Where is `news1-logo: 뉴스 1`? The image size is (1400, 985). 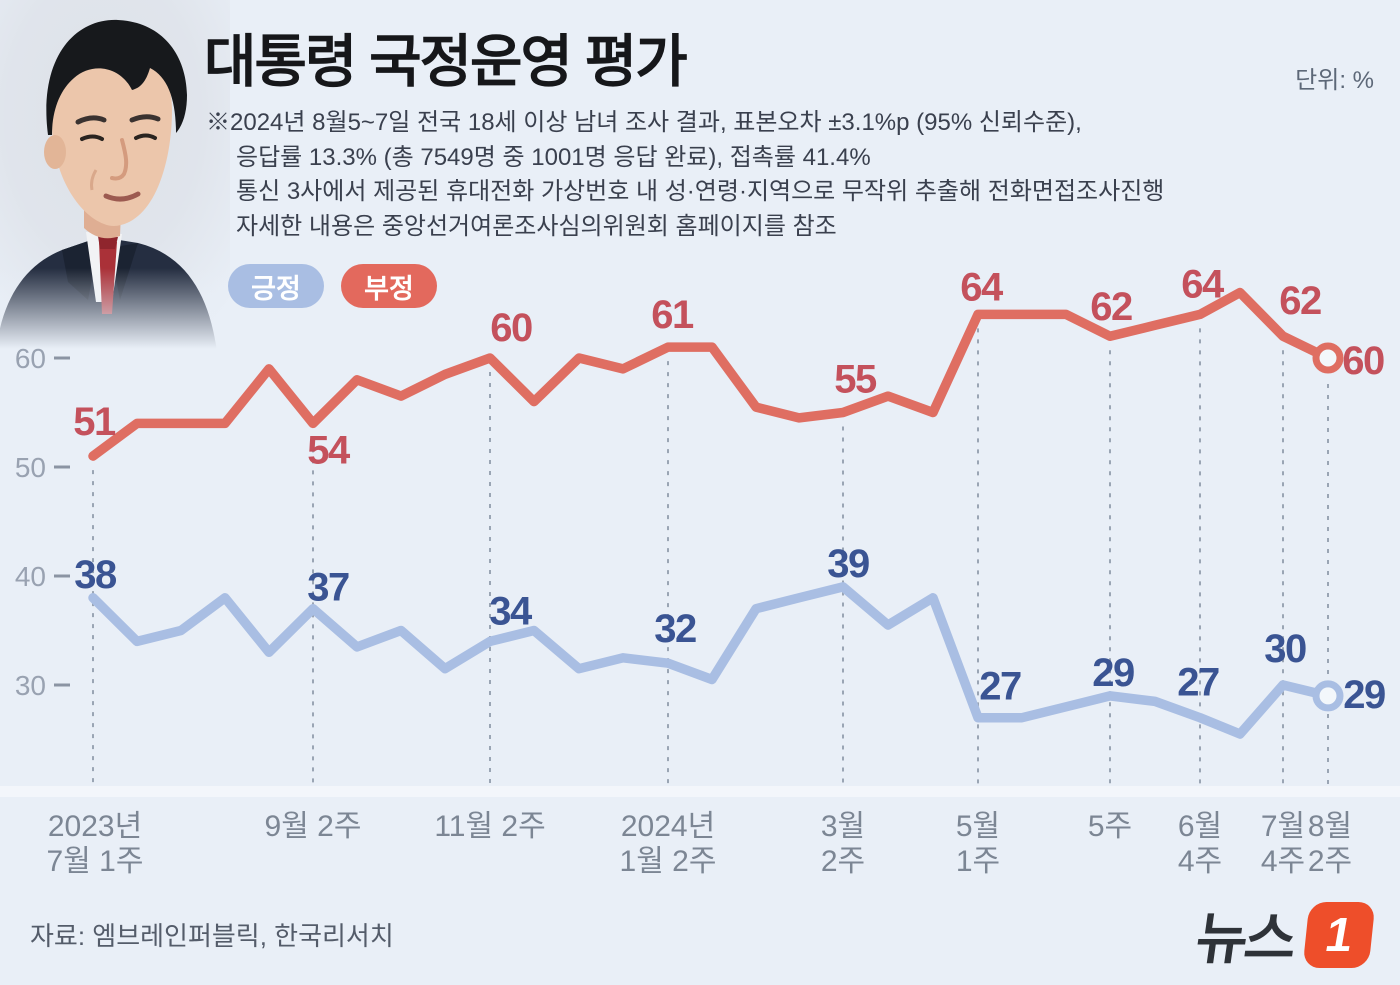 news1-logo: 뉴스 1 is located at coordinates (1284, 934).